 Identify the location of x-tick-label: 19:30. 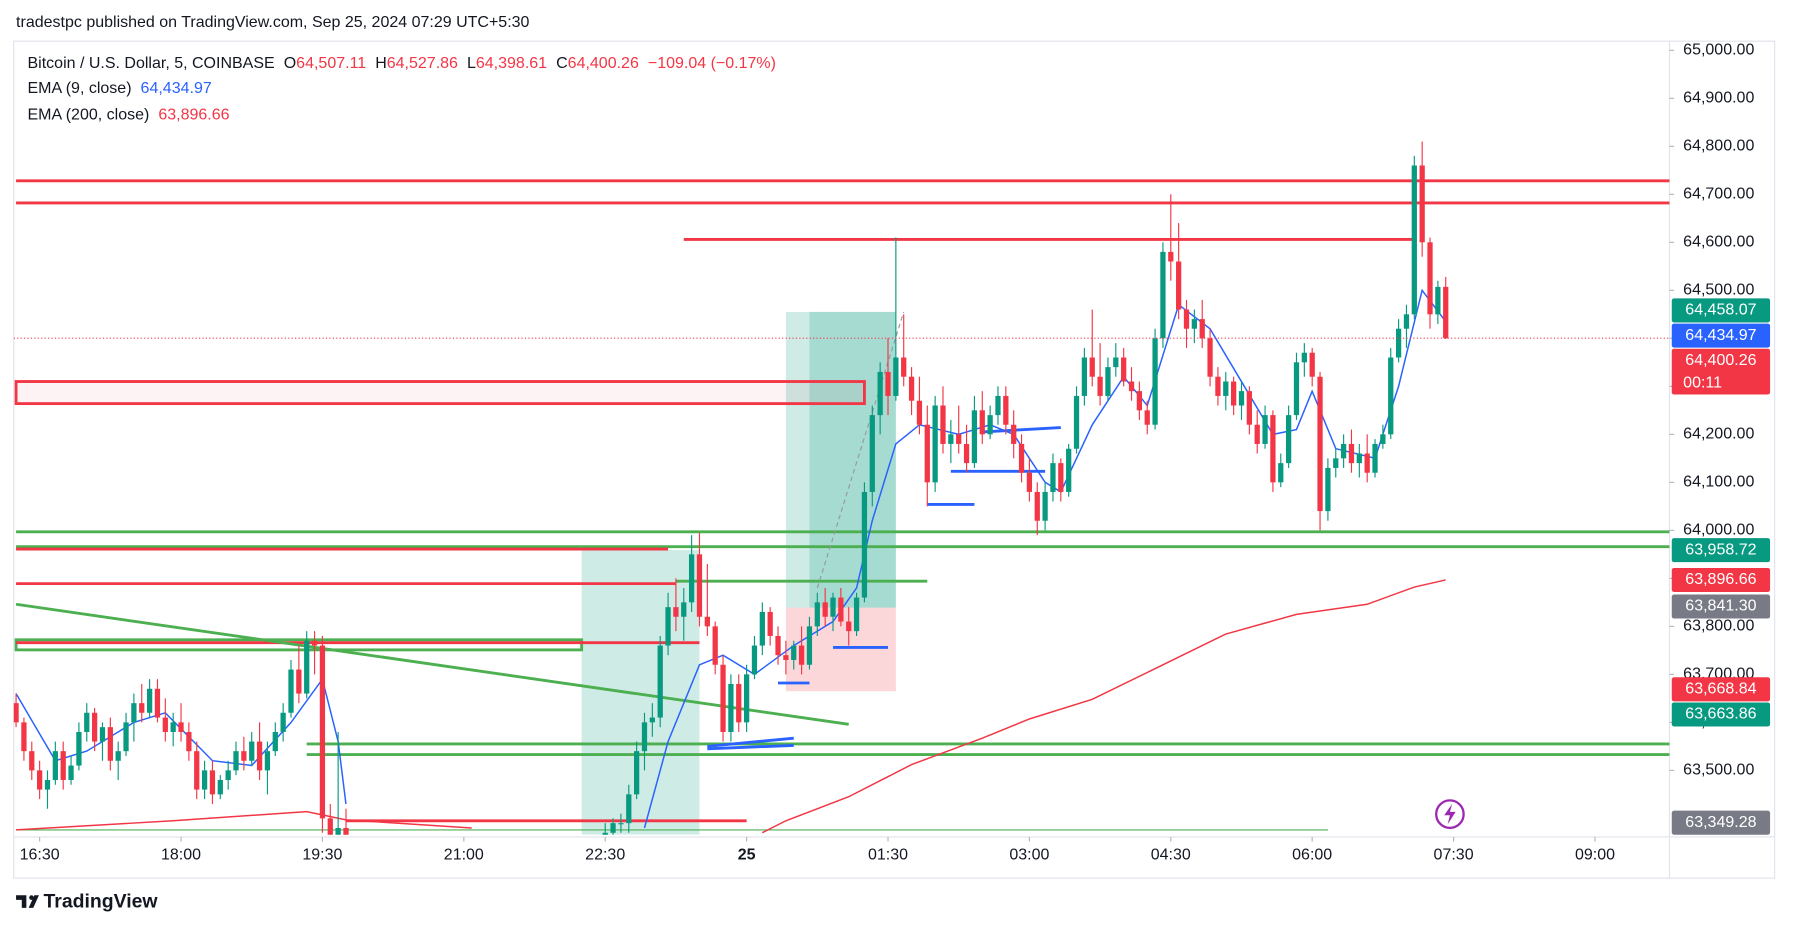
(322, 854).